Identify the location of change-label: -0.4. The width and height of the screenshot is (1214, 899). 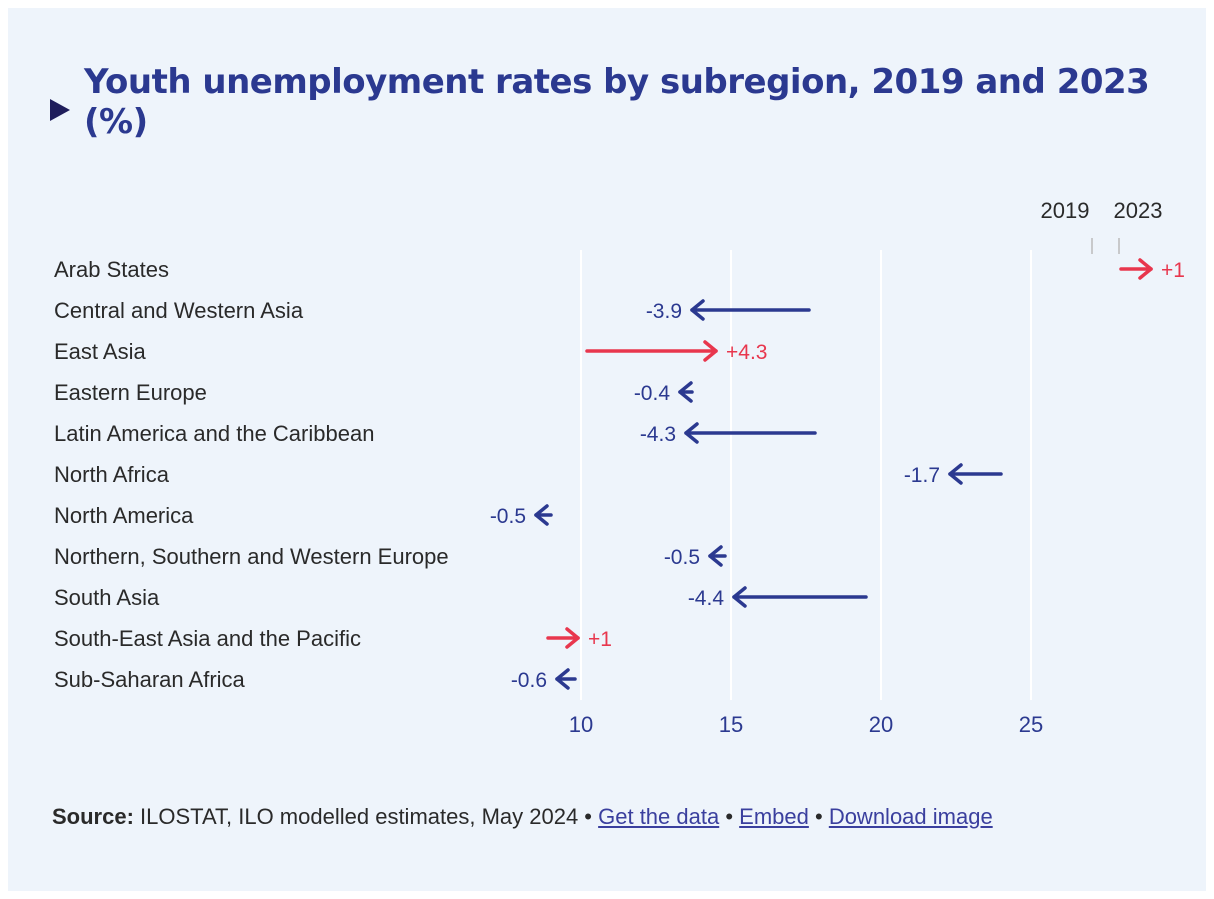
(652, 393).